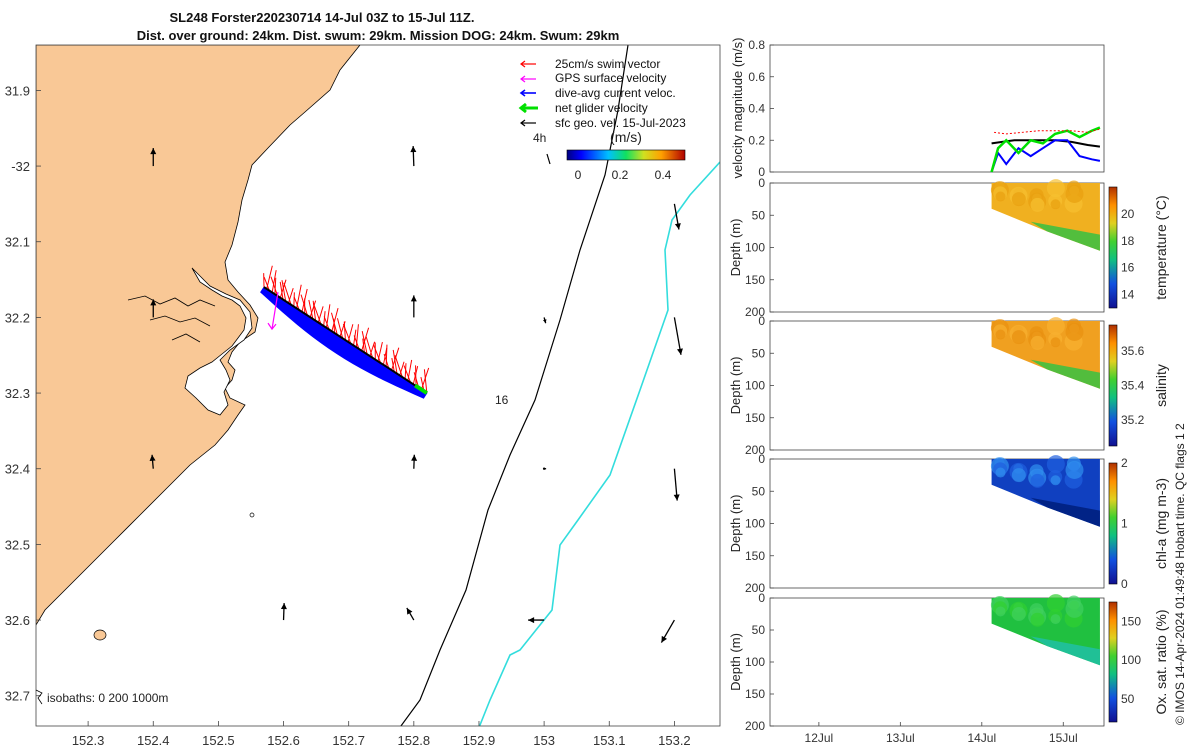  What do you see at coordinates (761, 172) in the screenshot?
I see `velocity-ytick: 0` at bounding box center [761, 172].